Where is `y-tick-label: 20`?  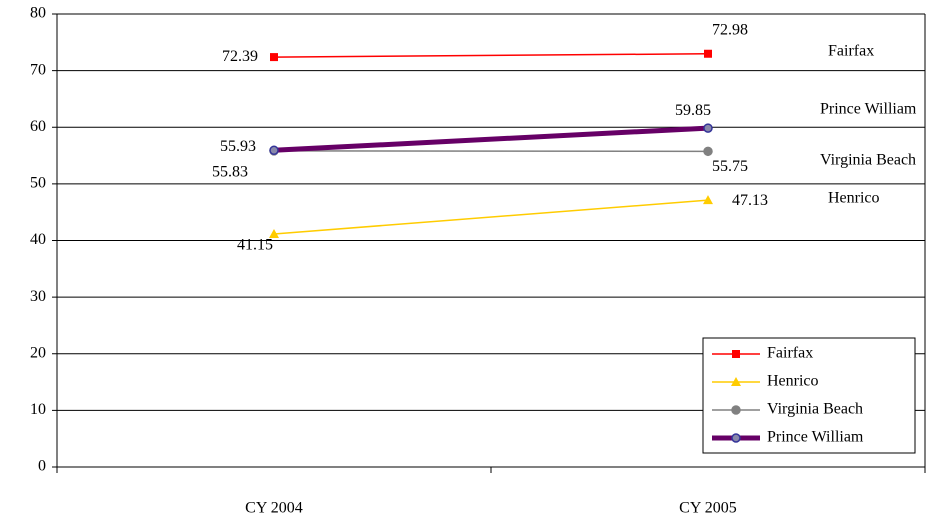 y-tick-label: 20 is located at coordinates (38, 352).